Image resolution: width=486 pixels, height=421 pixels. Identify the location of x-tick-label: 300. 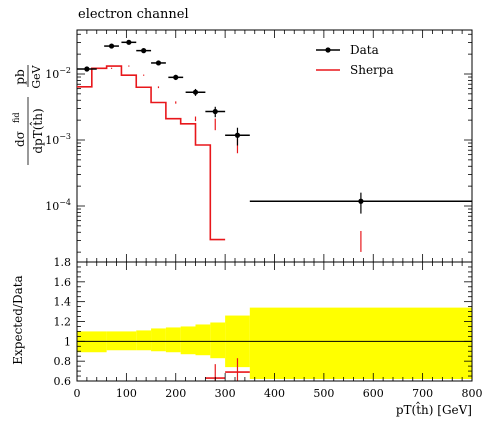
(225, 393).